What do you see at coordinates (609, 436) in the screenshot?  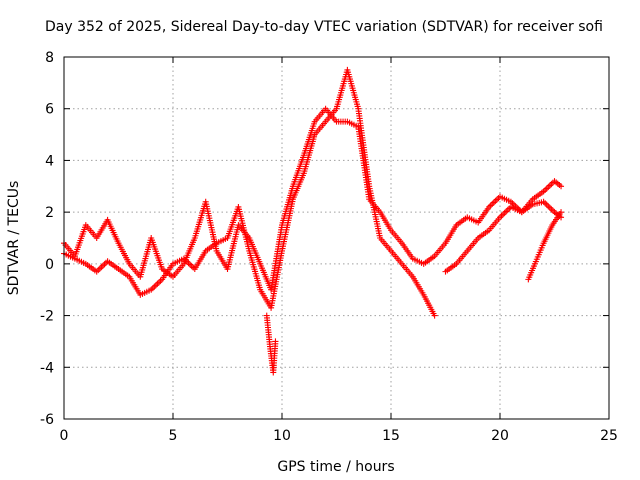 I see `x-tick-label: 25` at bounding box center [609, 436].